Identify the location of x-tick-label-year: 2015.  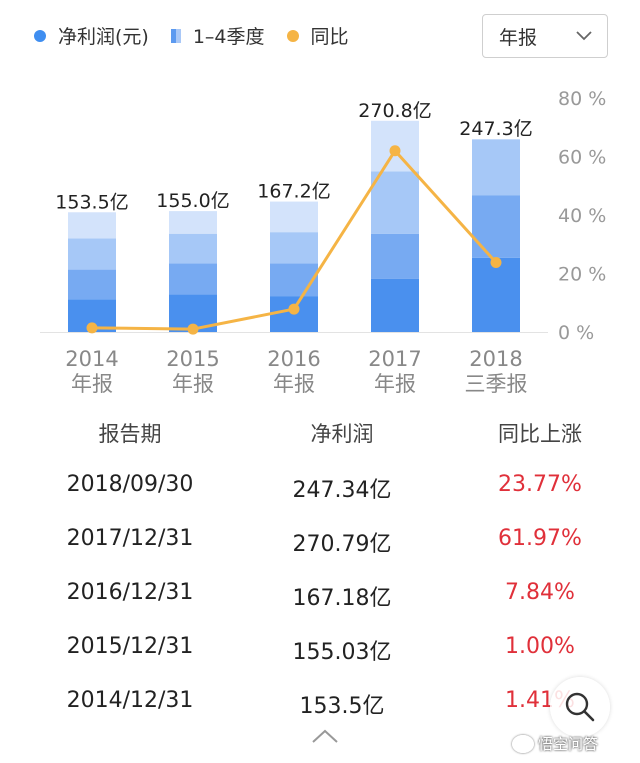
(192, 359).